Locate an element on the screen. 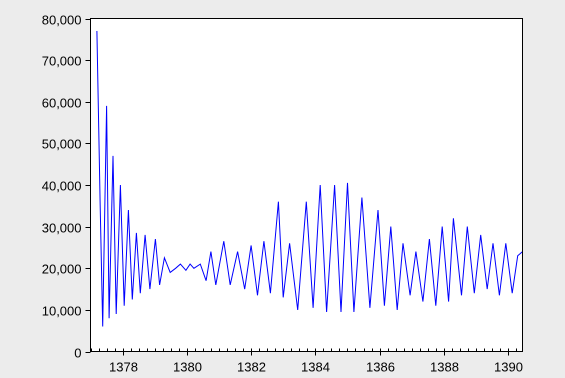 Image resolution: width=565 pixels, height=378 pixels. x-axis: 1378 1380 1382 1384 1386 1388 1390 is located at coordinates (307, 361).